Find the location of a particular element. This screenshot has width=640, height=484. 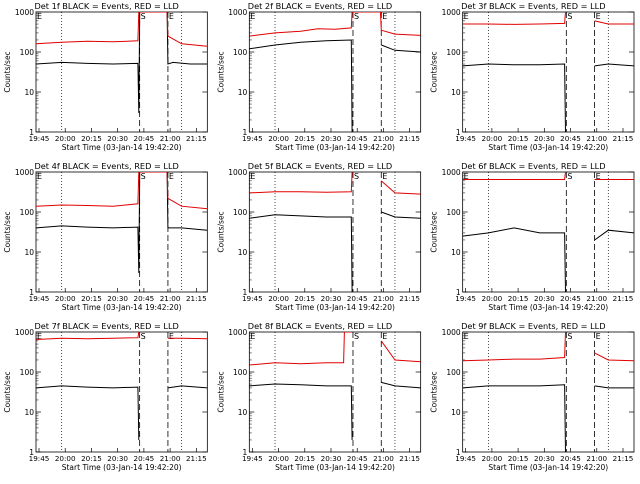

panel-title: Det 7f BLACK = Events, RED = LLD is located at coordinates (106, 326).